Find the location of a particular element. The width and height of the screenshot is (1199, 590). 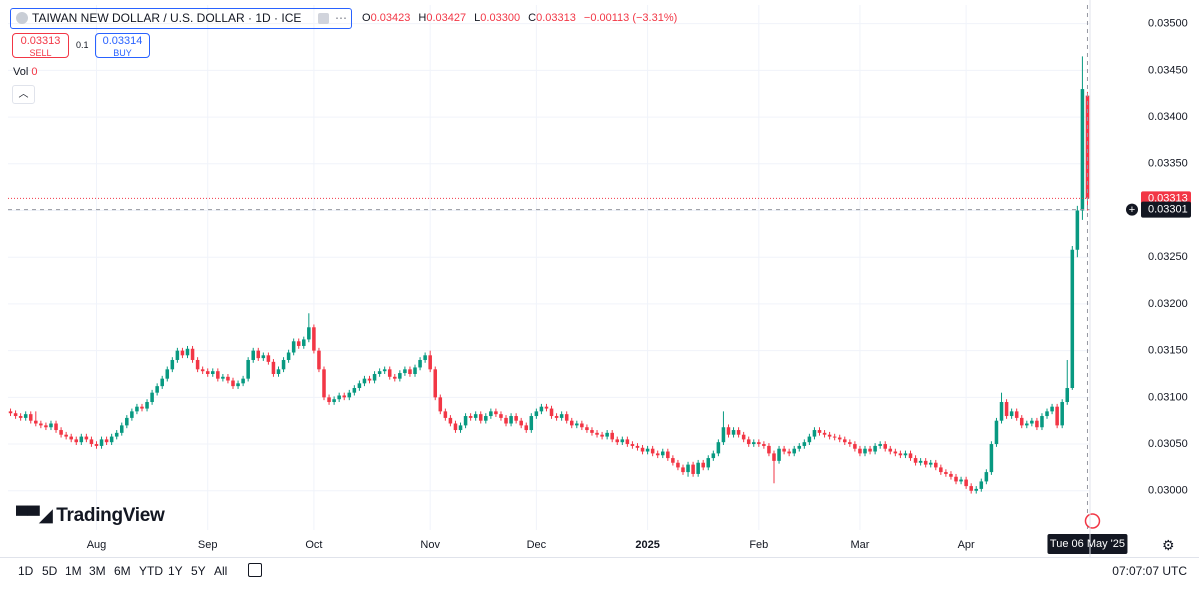

crosshair-plus-sign: + is located at coordinates (1132, 210).